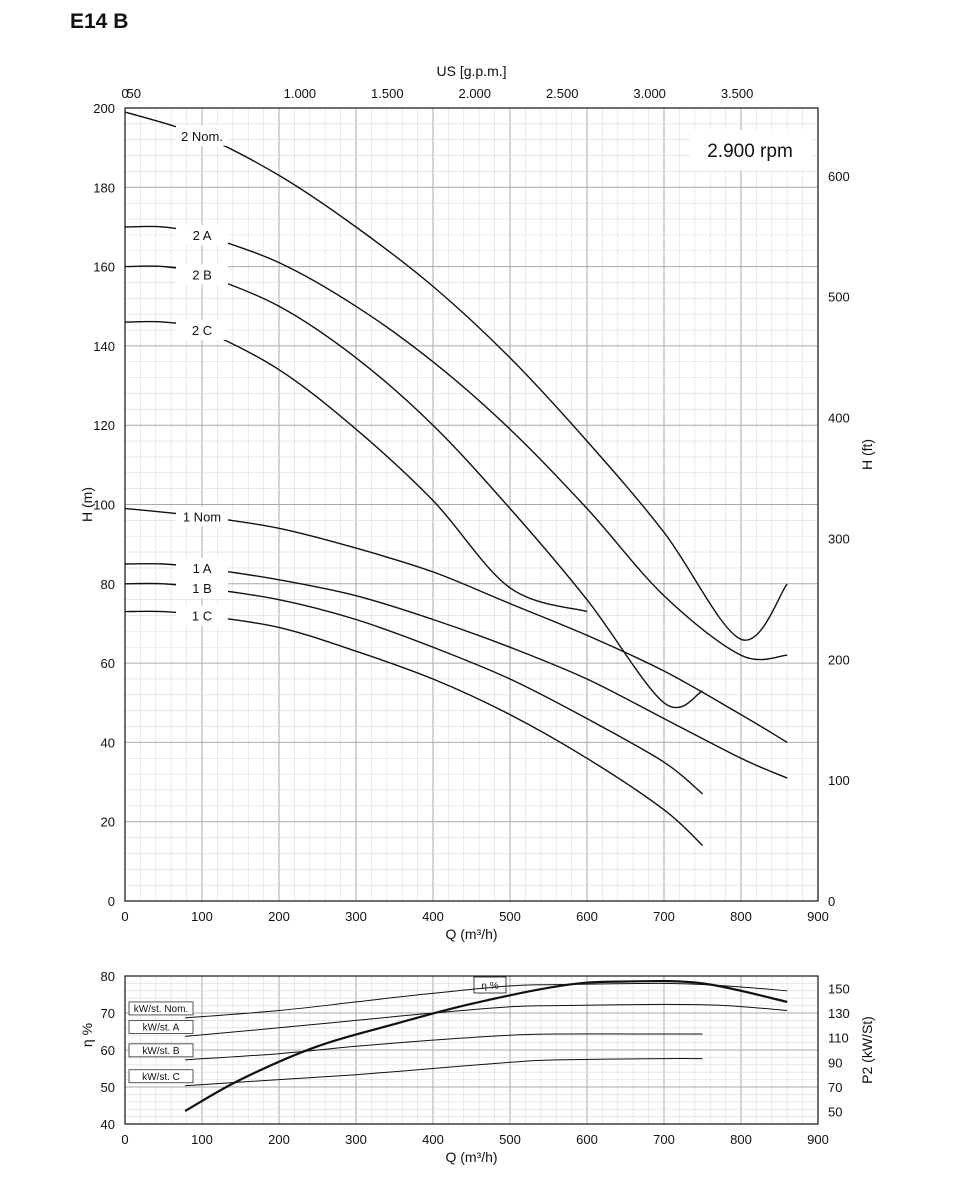  Describe the element at coordinates (839, 176) in the screenshot. I see `y2-tick-label: 600` at that location.